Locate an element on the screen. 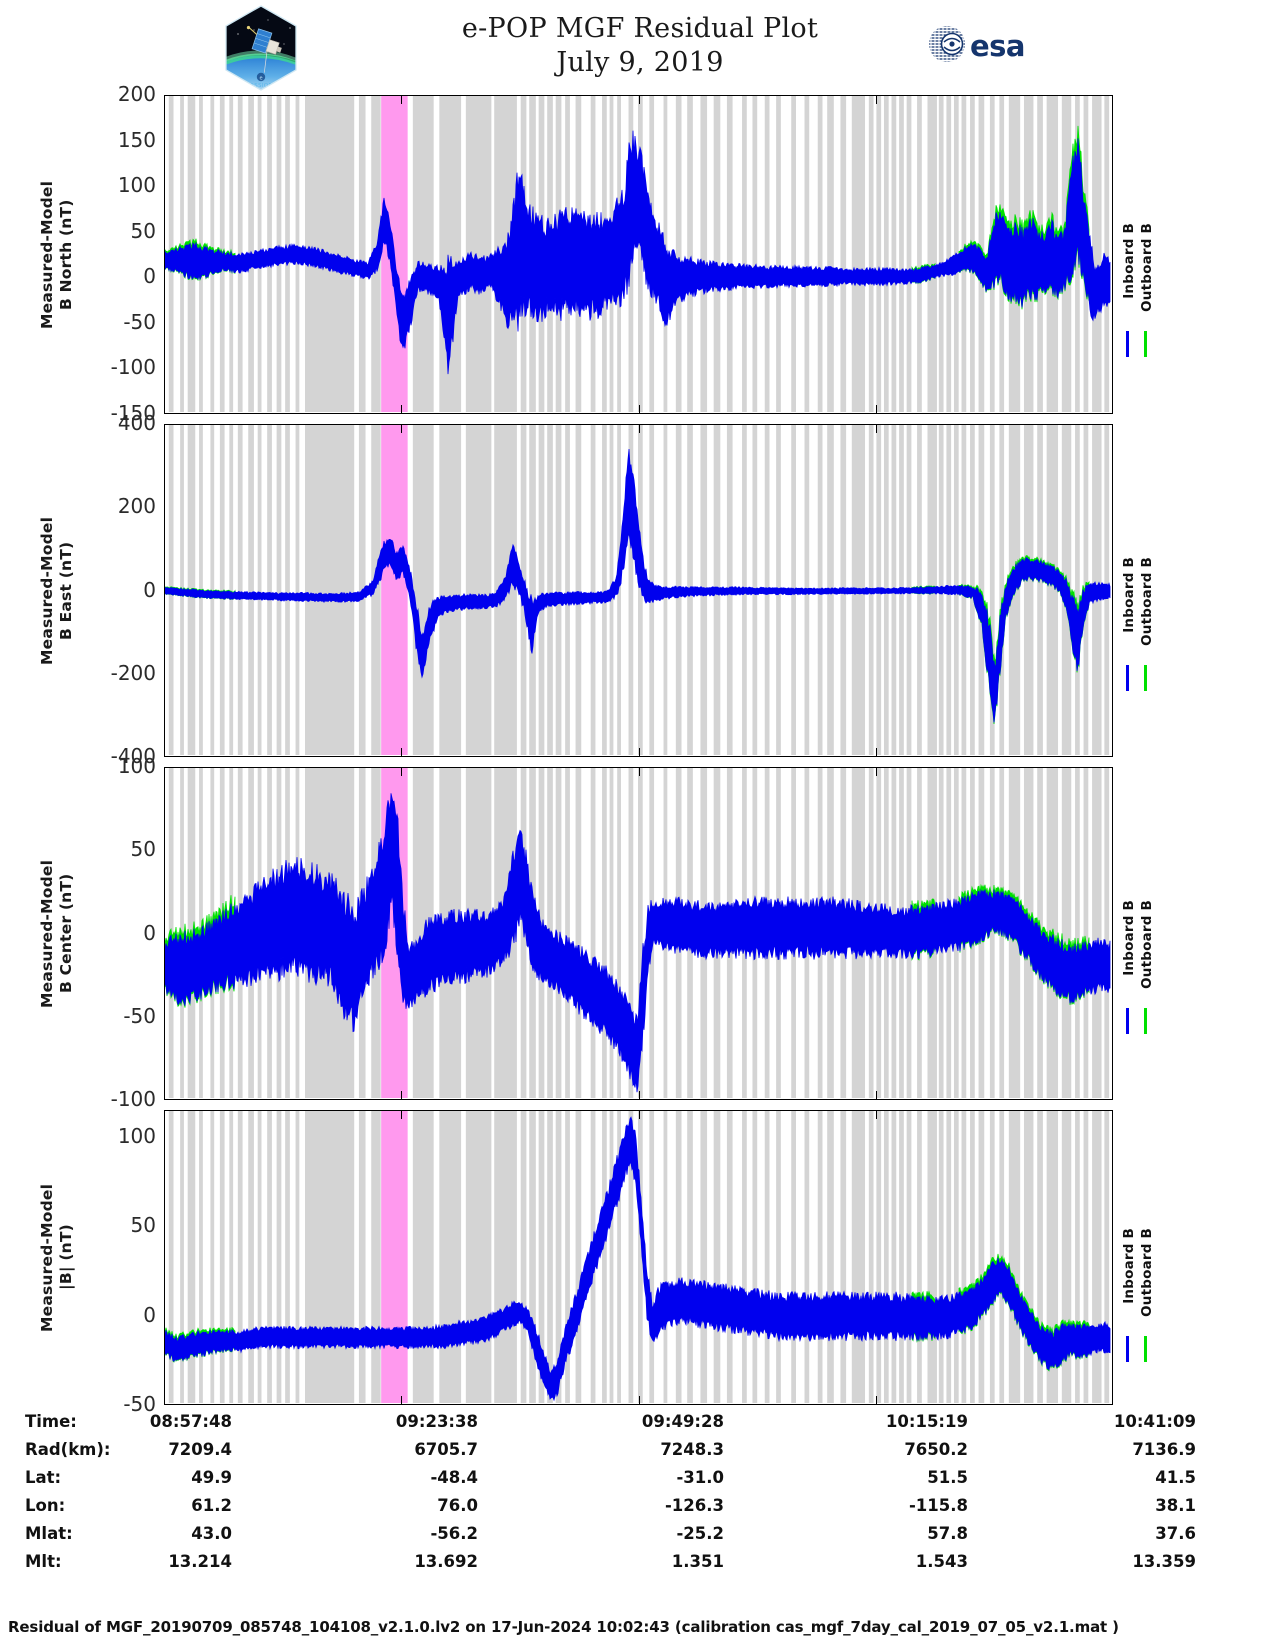 Image resolution: width=1275 pixels, height=1650 pixels. svg-text: e is located at coordinates (260, 79).